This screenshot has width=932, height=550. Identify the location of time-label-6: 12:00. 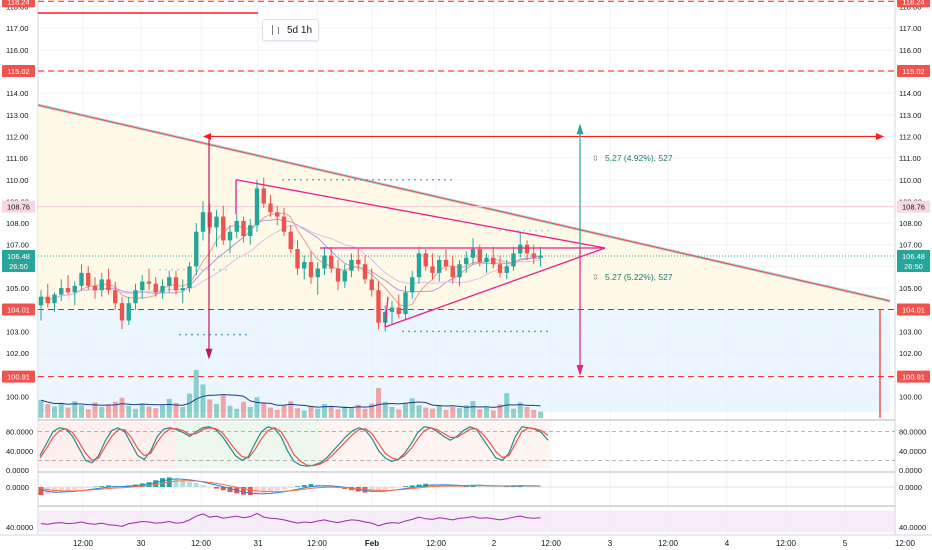
(436, 543).